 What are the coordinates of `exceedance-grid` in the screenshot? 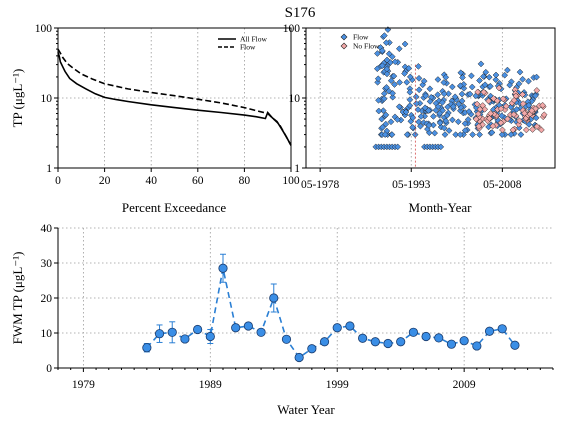 It's located at (174, 98).